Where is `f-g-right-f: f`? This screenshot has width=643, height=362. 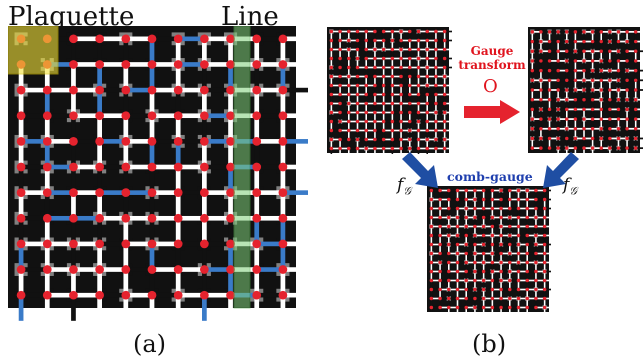
f-g-right-f: f is located at coordinates (566, 185).